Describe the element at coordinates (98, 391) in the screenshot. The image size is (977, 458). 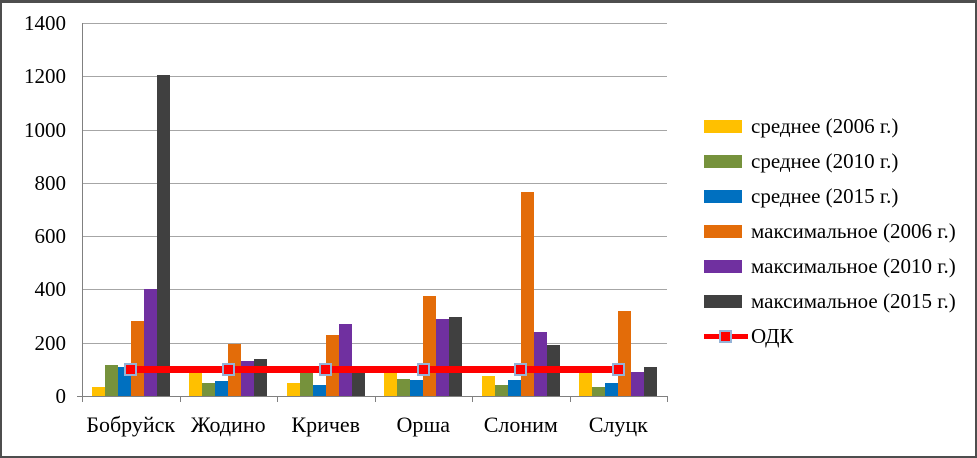
I see `bar-среднее (2006 г.)-Бобруйск` at that location.